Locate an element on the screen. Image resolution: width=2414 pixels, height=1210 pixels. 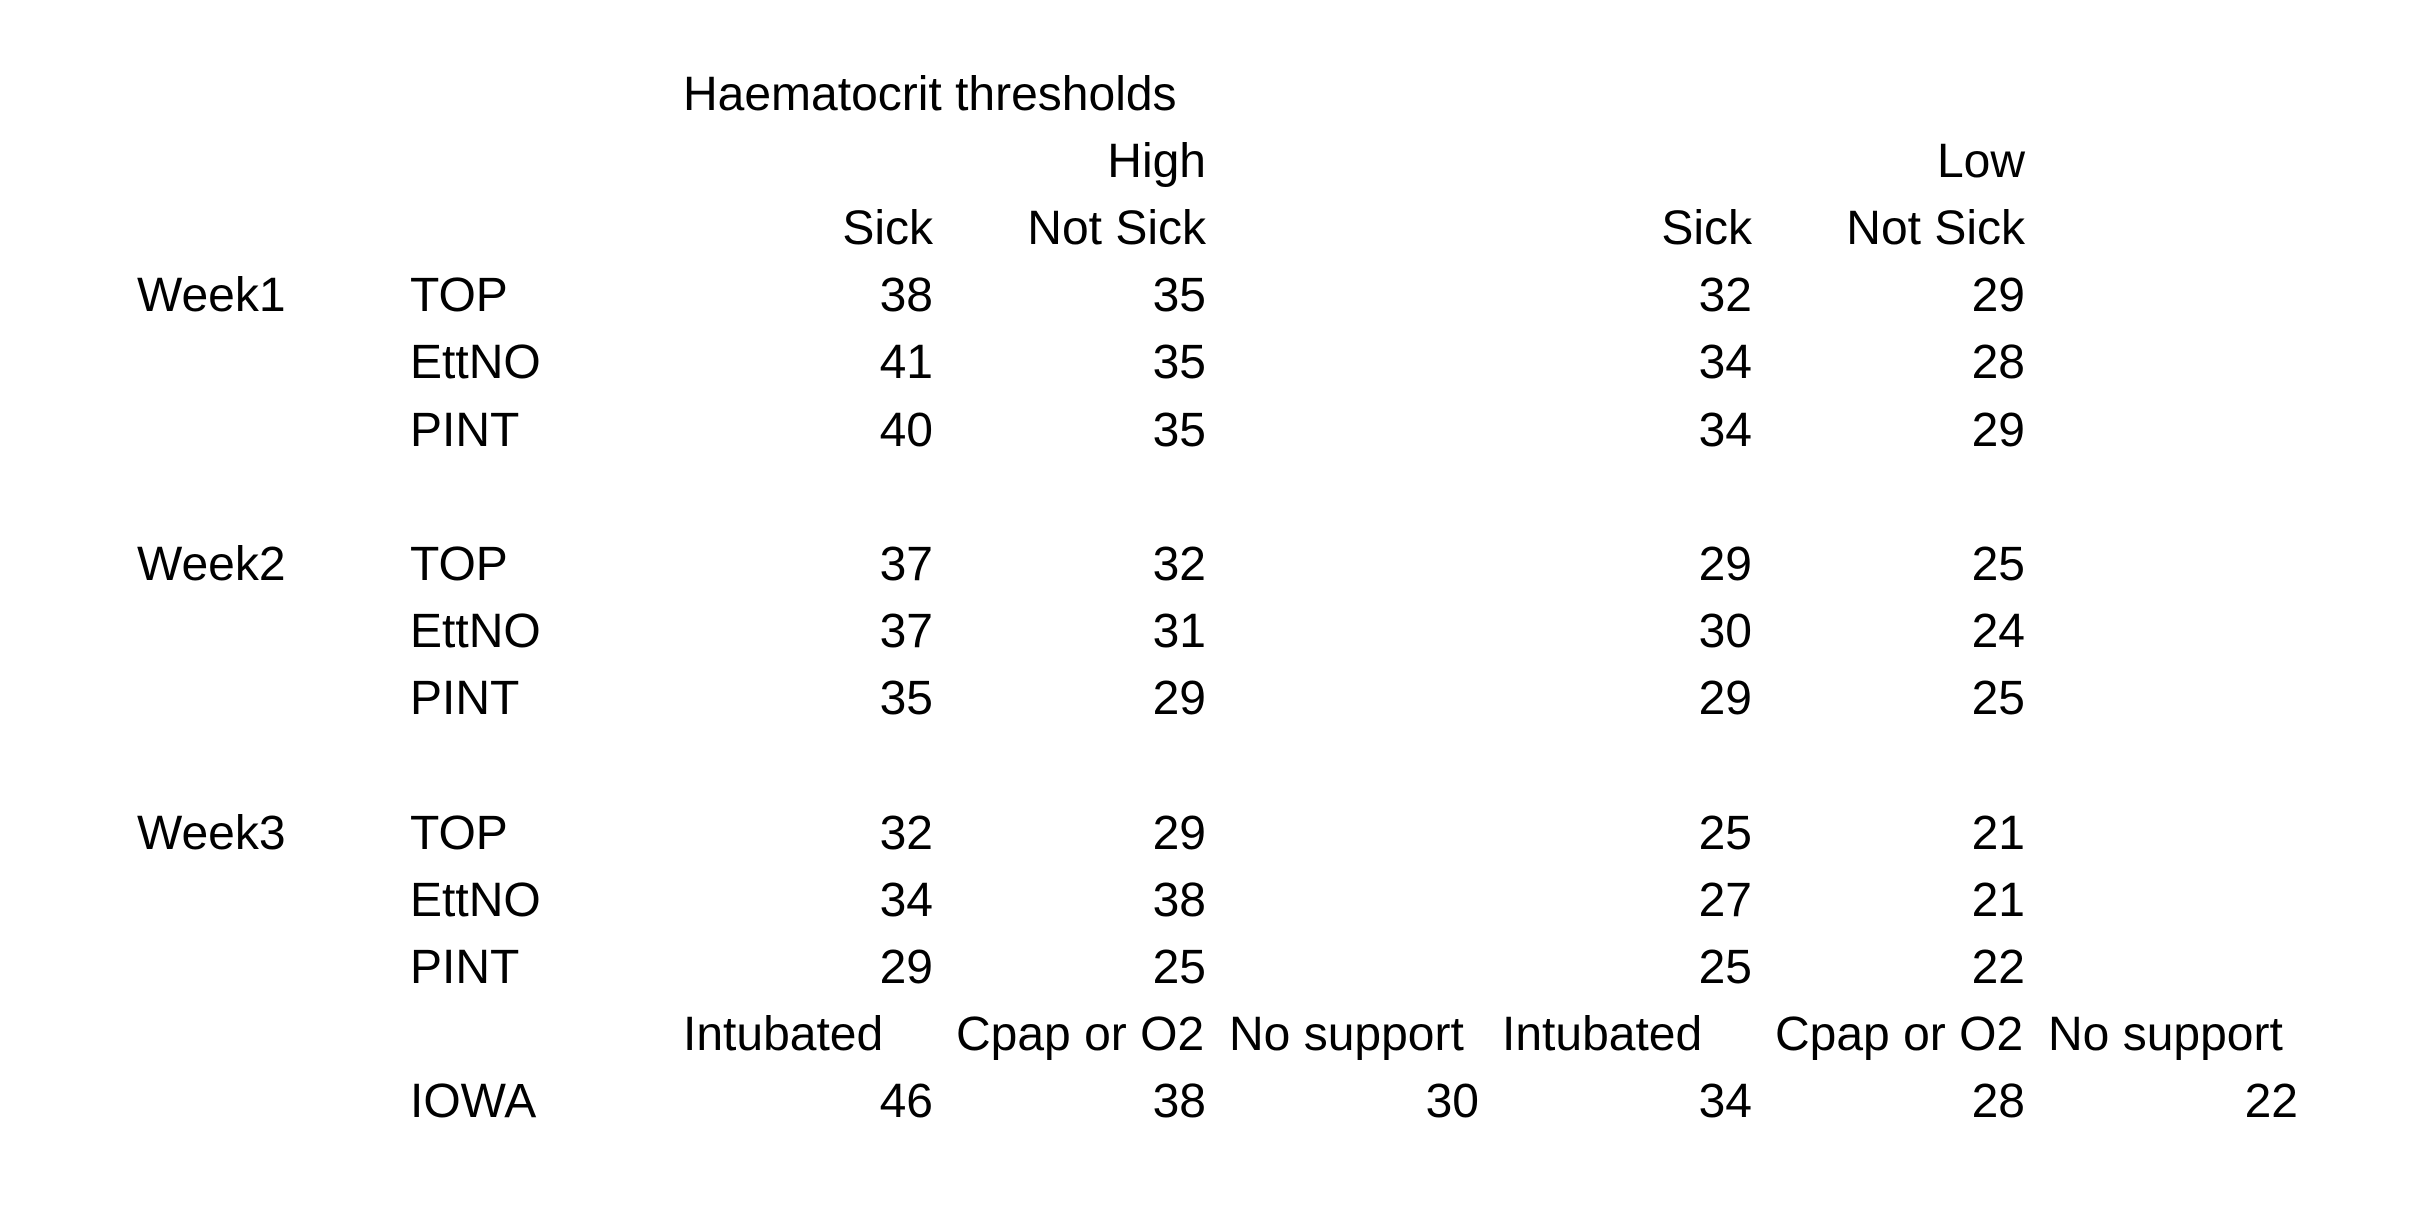
value-cell: 27 is located at coordinates (1725, 900).